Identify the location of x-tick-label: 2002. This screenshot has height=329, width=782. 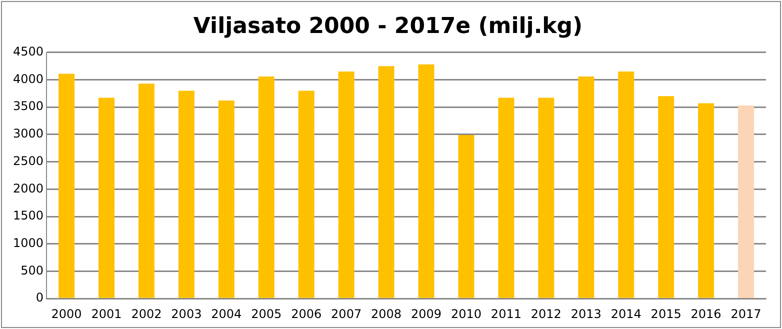
(146, 313).